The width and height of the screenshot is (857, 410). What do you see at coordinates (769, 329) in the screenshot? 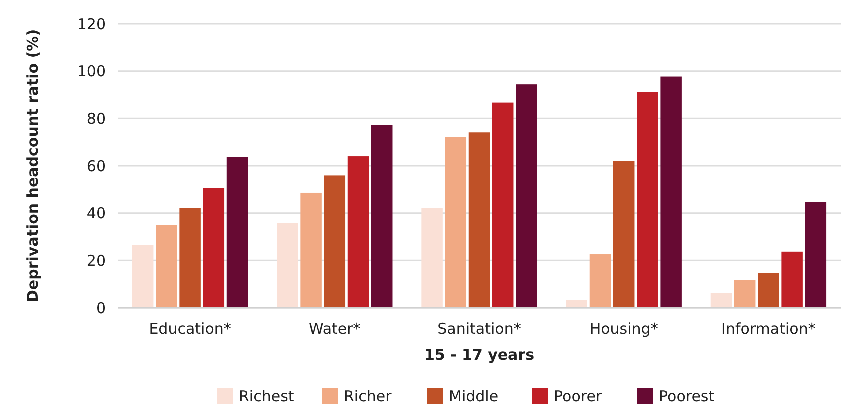
I see `x-tick-label: Information*` at bounding box center [769, 329].